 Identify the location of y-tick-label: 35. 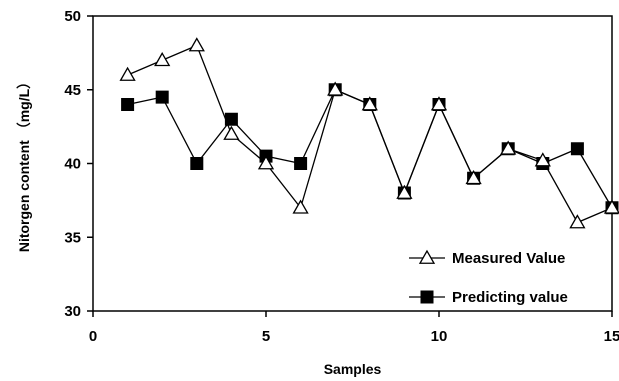
(72, 237).